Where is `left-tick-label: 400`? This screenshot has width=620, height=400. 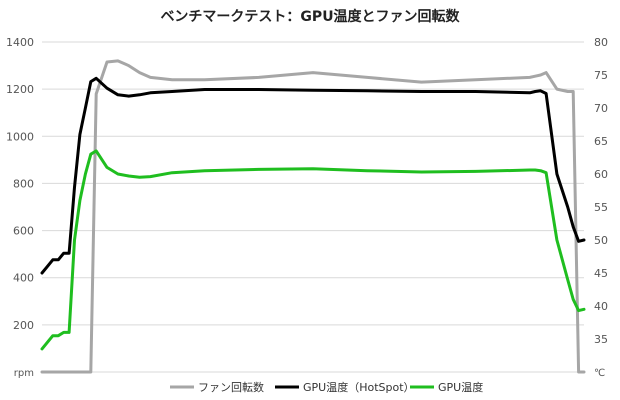
left-tick-label: 400 is located at coordinates (23, 278).